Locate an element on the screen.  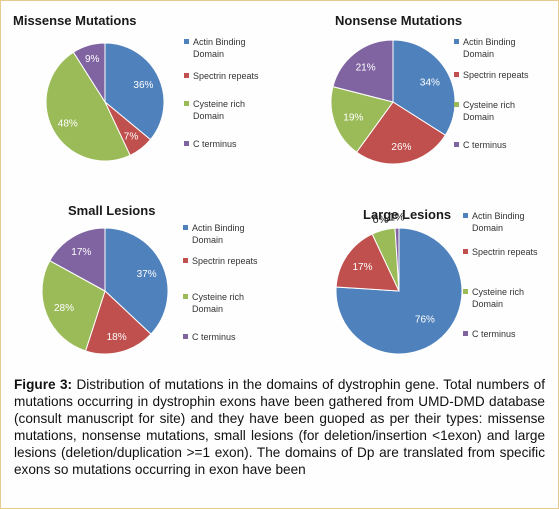
chart-title: Small Lesions is located at coordinates (111, 210).